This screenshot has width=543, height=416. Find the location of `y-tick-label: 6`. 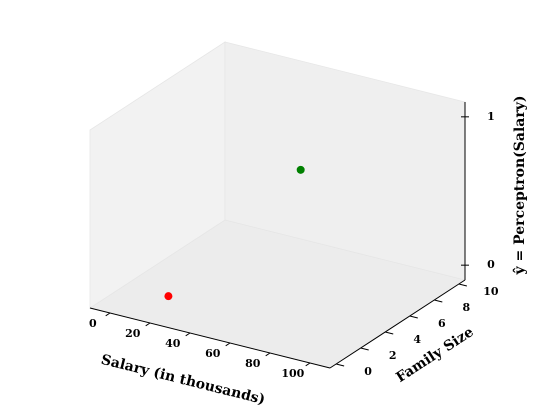

y-tick-label: 6 is located at coordinates (442, 323).